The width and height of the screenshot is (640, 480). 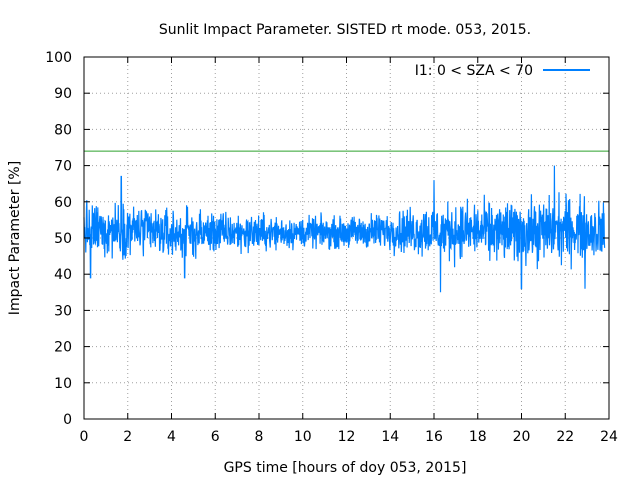 What do you see at coordinates (67, 420) in the screenshot?
I see `y-tick-label: 0` at bounding box center [67, 420].